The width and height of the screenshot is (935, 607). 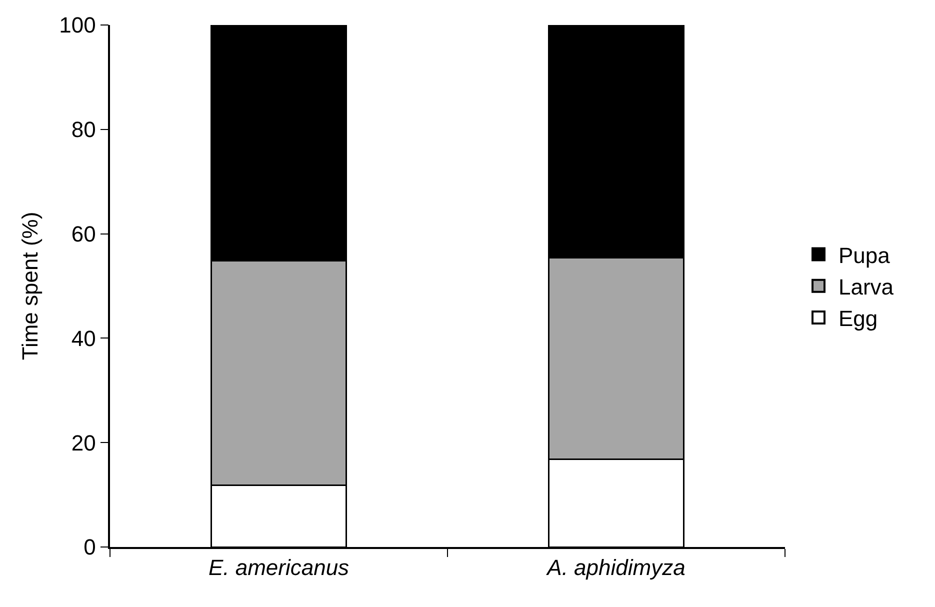 I want to click on y-tick-label: 80, so click(x=83, y=129).